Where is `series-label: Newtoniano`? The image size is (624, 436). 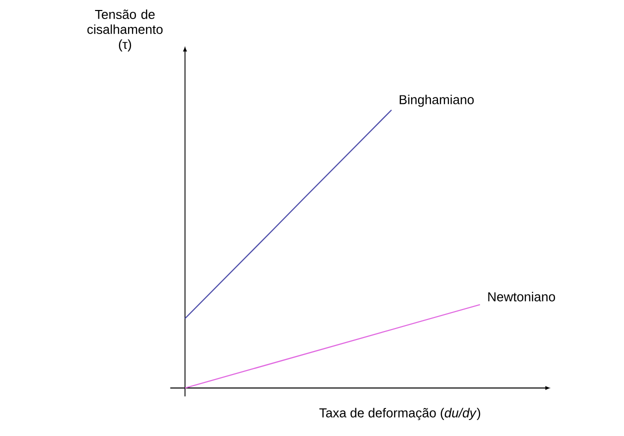
series-label: Newtoniano is located at coordinates (522, 297).